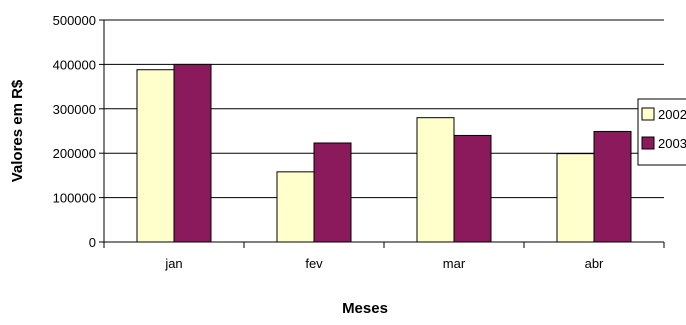 The width and height of the screenshot is (686, 325). What do you see at coordinates (74, 198) in the screenshot?
I see `y-tick-label: 100000` at bounding box center [74, 198].